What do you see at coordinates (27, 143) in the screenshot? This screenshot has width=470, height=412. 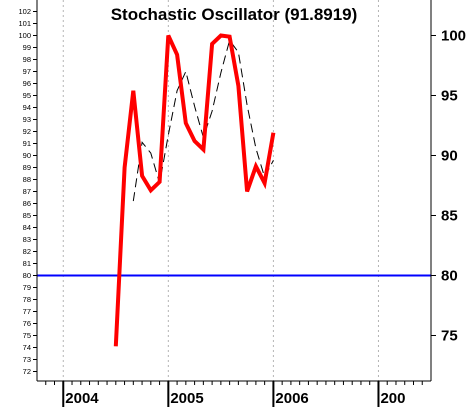 I see `y-left-tick-label: 91` at bounding box center [27, 143].